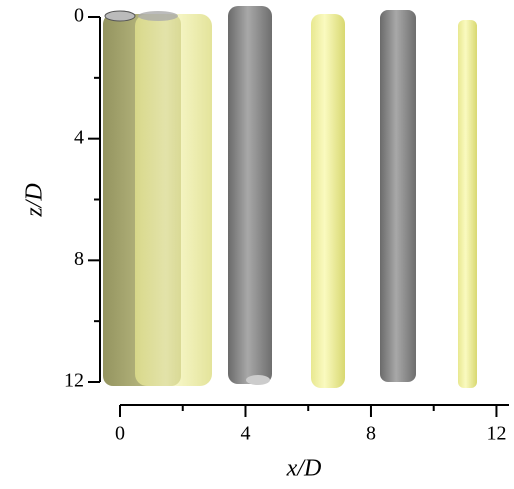 Image resolution: width=514 pixels, height=489 pixels. Describe the element at coordinates (35, 200) in the screenshot. I see `y-axis-label: z/D` at that location.